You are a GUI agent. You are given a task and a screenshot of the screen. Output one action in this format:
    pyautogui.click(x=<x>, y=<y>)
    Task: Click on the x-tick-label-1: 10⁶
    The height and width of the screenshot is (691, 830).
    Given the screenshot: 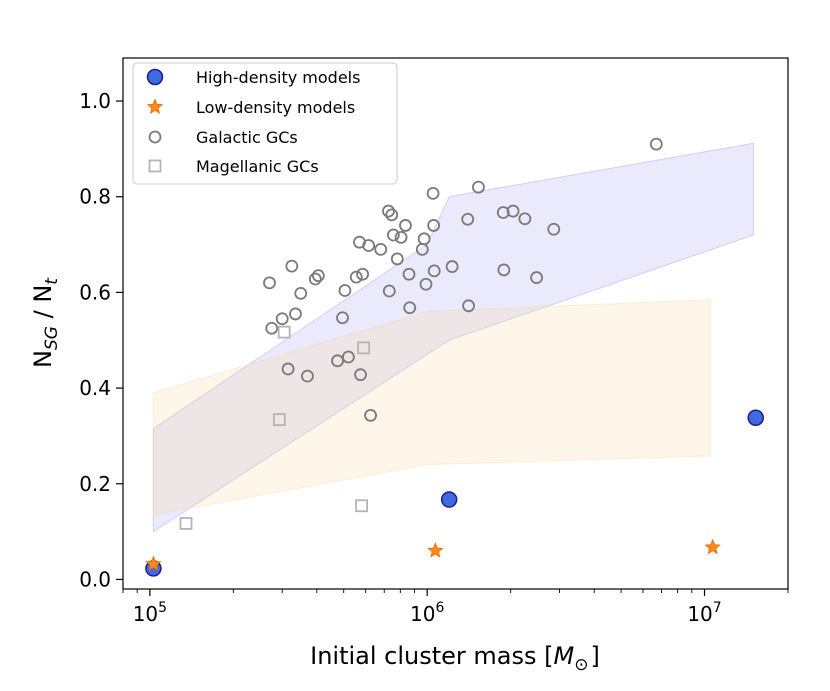 What is the action you would take?
    pyautogui.click(x=427, y=613)
    